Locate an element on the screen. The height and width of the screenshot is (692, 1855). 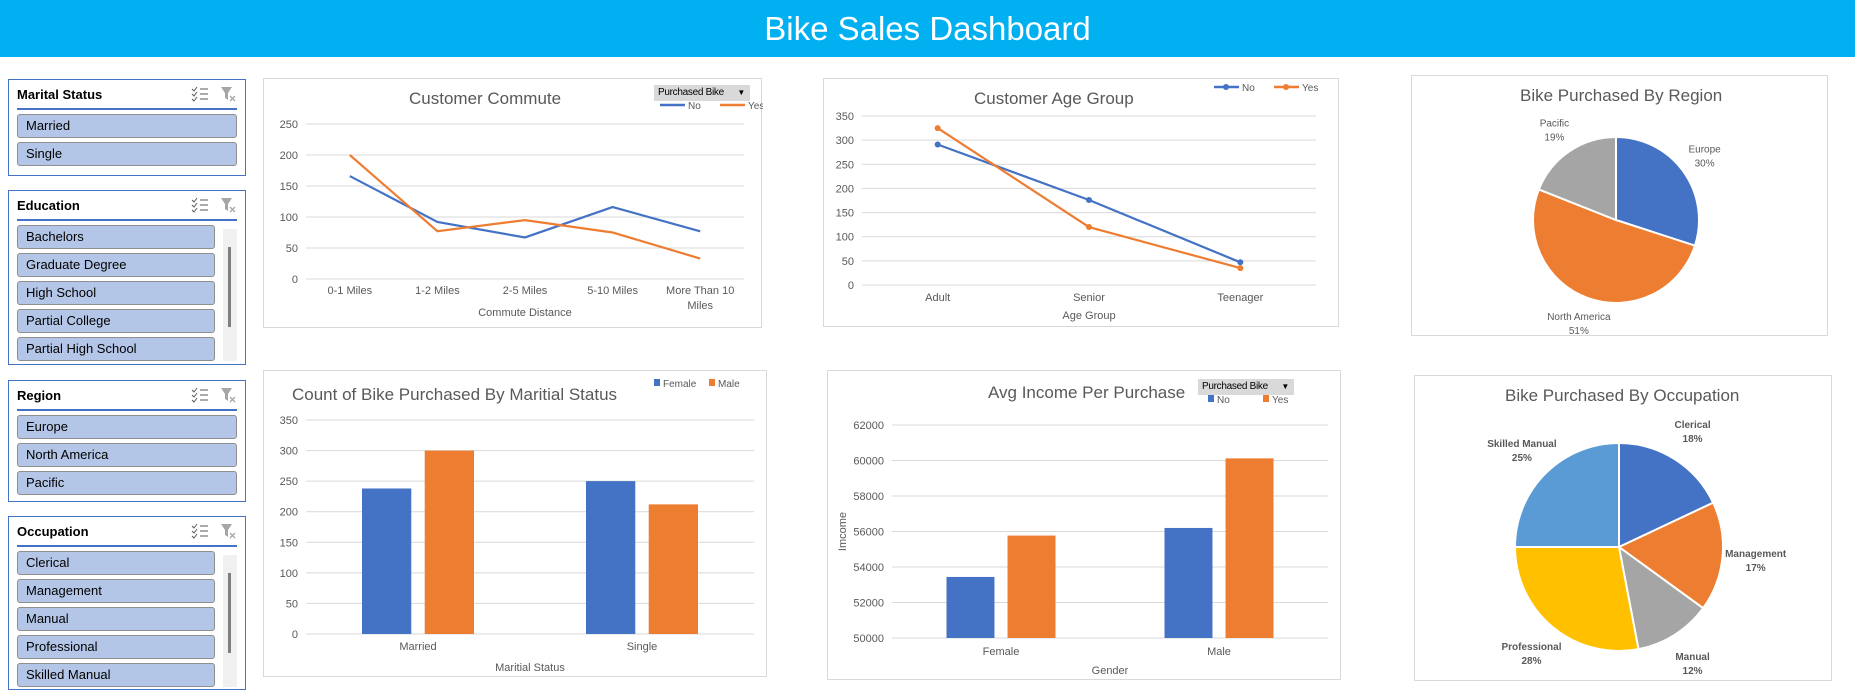
y-tick-label: 150 is located at coordinates (289, 543).